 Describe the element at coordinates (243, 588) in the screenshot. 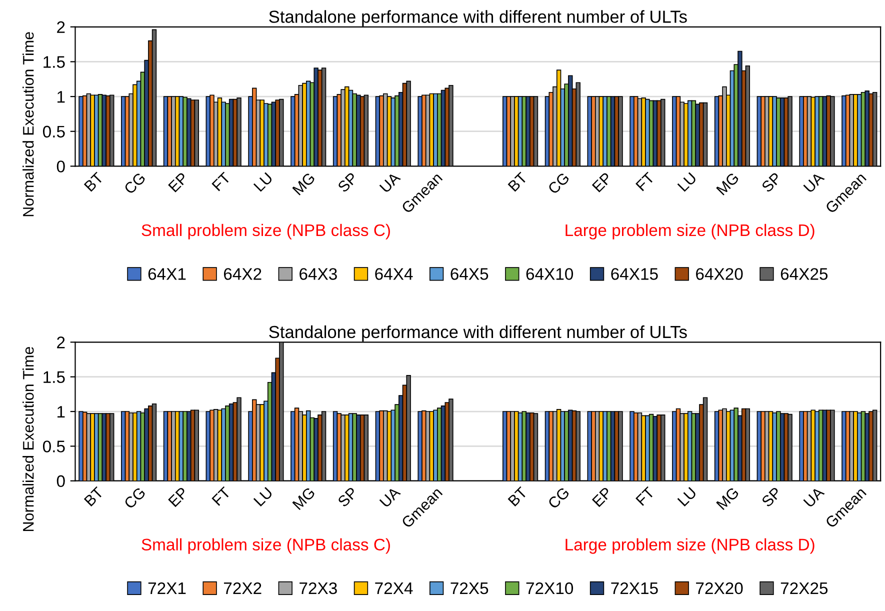

I see `legend-label: 72X2` at that location.